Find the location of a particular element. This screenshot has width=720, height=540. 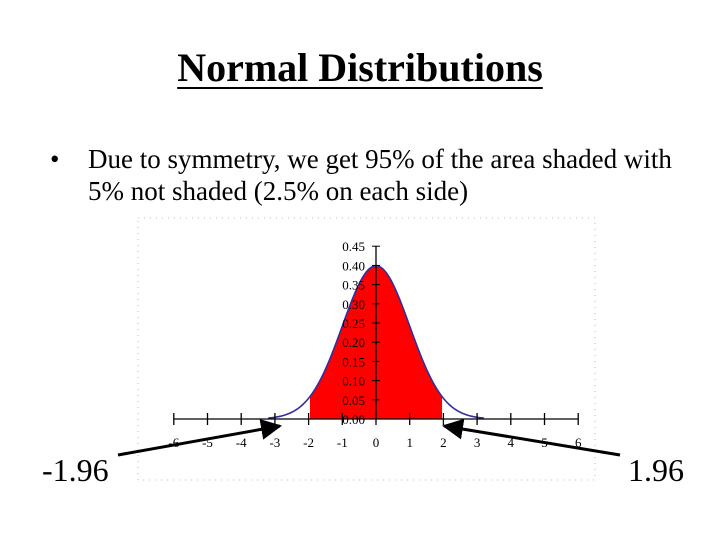

x-tick-label: -4 is located at coordinates (241, 442).